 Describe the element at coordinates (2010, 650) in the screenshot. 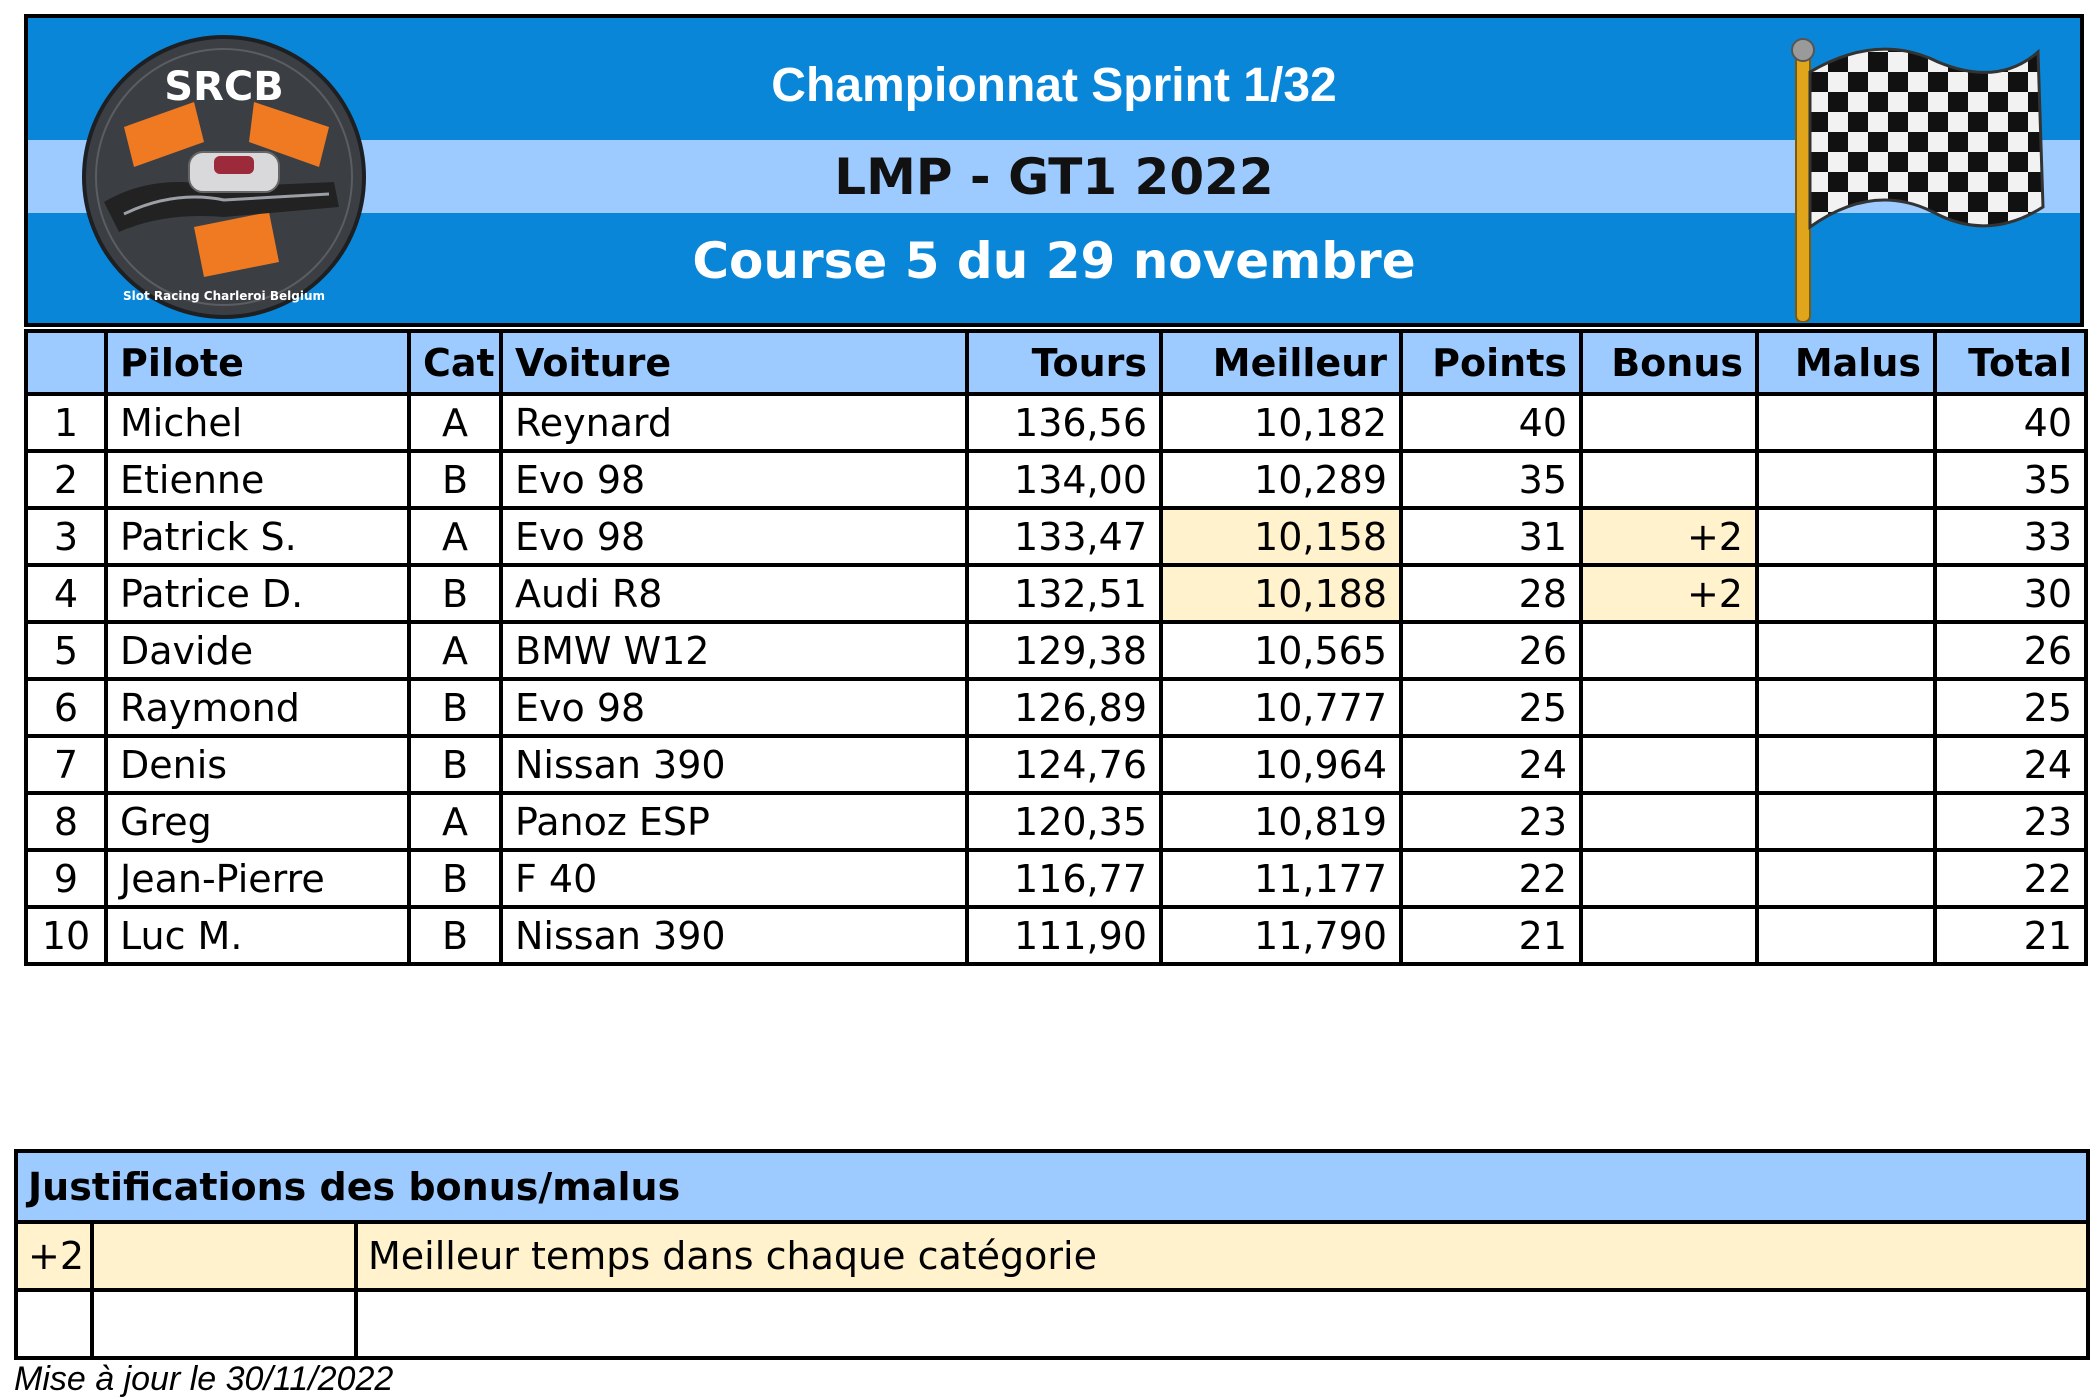

I see `cell-total: 26` at that location.